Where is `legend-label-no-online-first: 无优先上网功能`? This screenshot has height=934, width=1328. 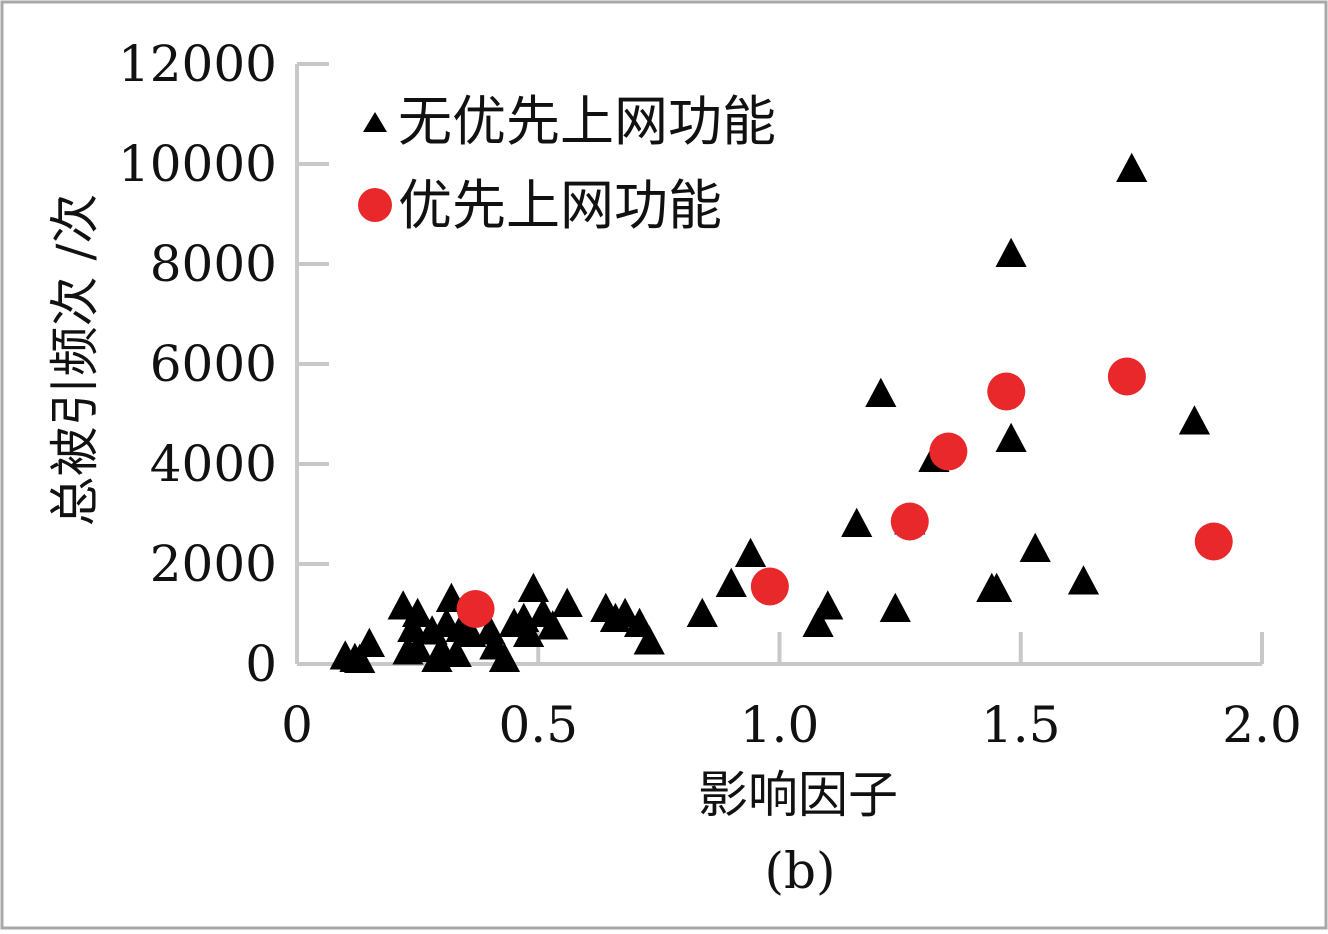 legend-label-no-online-first: 无优先上网功能 is located at coordinates (587, 121).